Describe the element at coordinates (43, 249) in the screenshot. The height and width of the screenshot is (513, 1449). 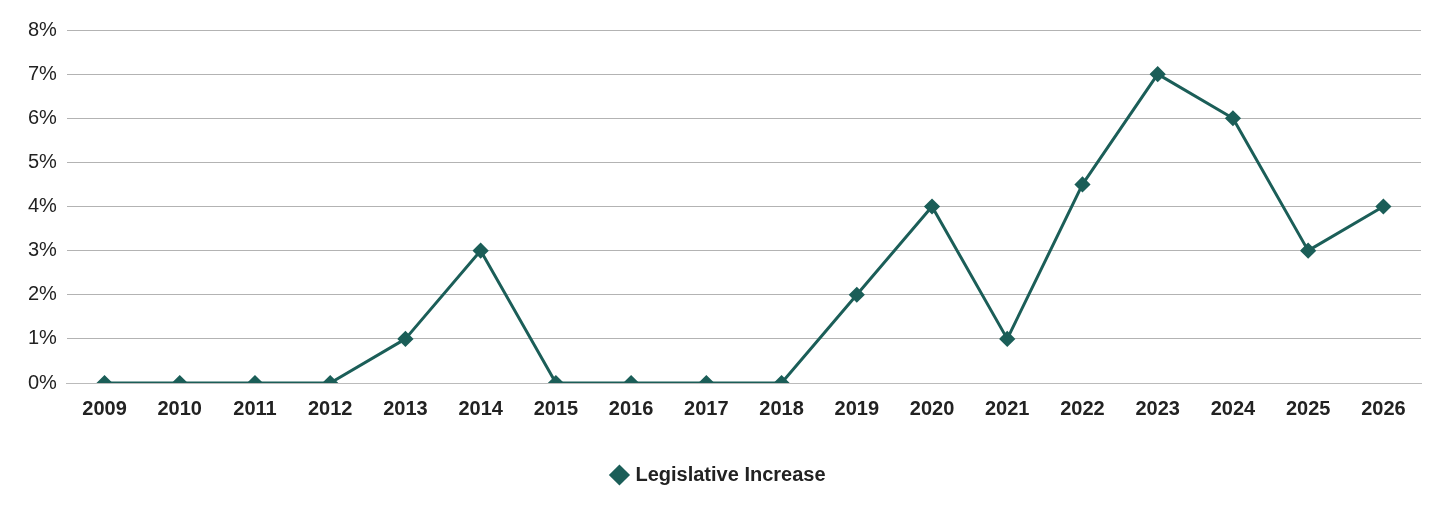
I see `y-tick-label: 3%` at that location.